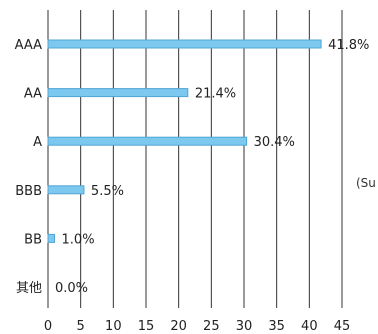  I want to click on category-label: A, so click(37, 142).